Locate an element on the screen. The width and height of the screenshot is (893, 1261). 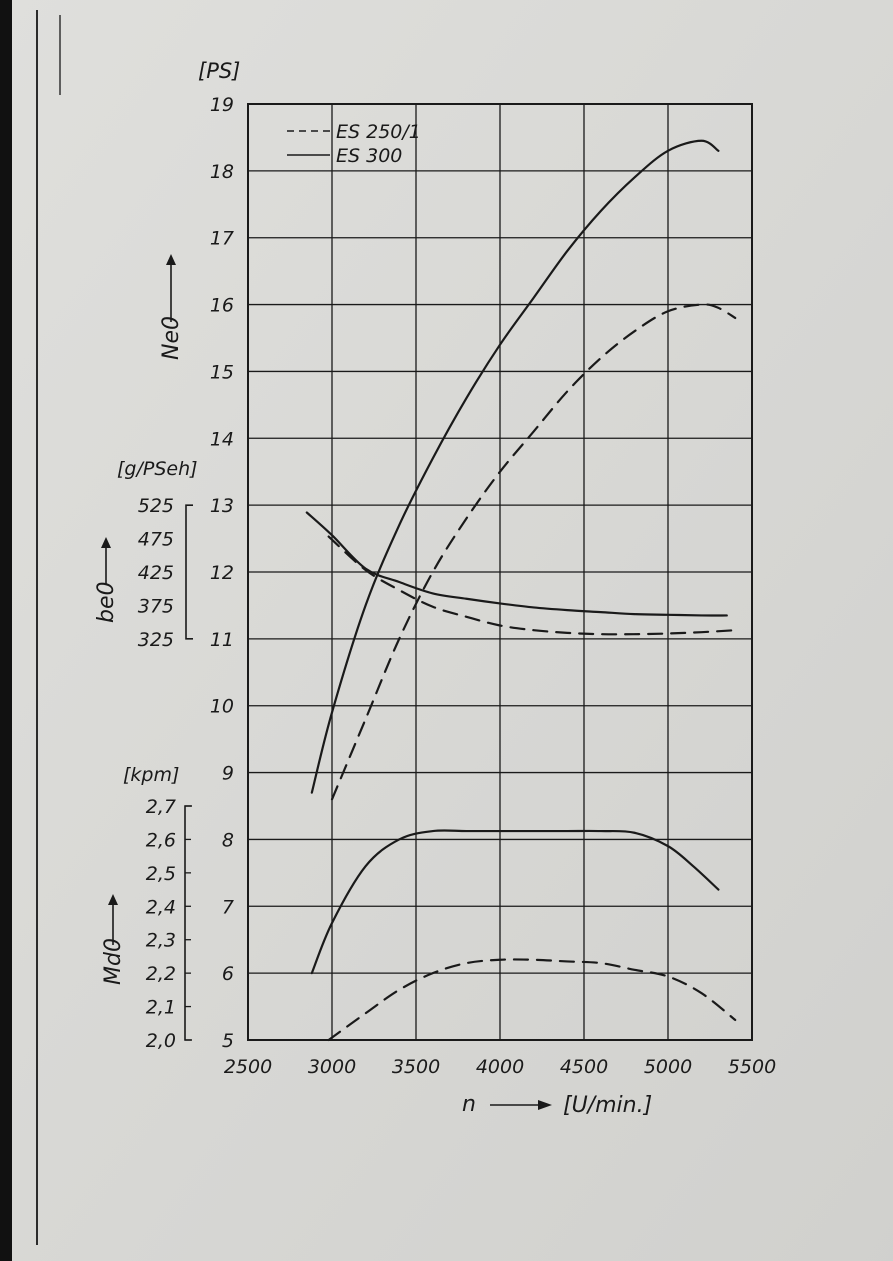
es250-torque-line is located at coordinates (532, 1000).